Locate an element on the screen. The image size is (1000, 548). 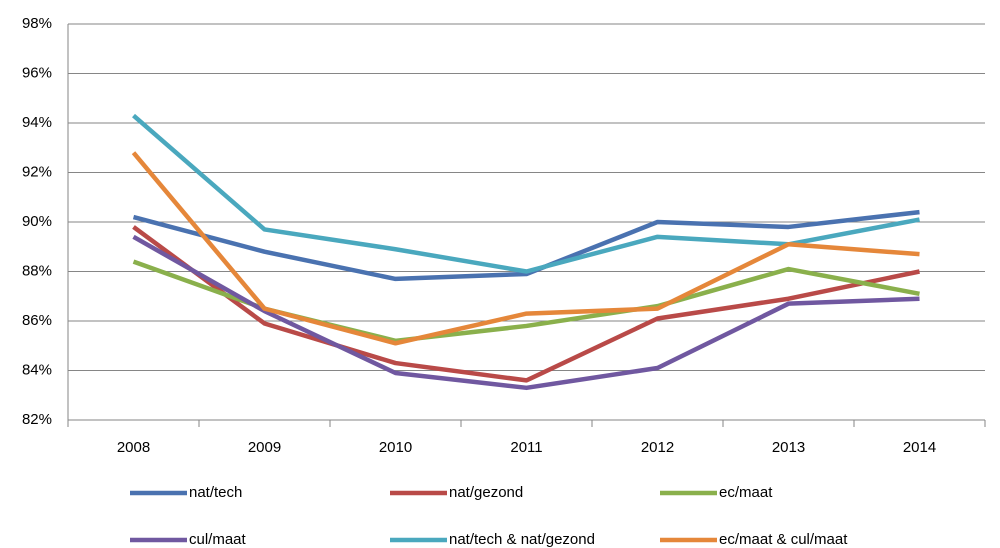
y-tick-label: 86% is located at coordinates (37, 320).